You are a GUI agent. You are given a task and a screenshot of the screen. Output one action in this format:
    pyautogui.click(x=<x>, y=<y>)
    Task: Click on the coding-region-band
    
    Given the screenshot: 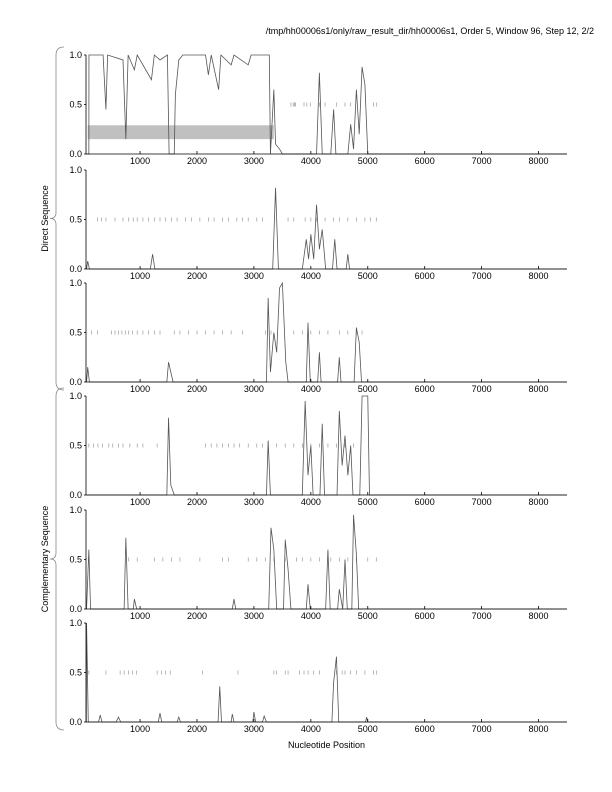 What is the action you would take?
    pyautogui.click(x=180, y=132)
    